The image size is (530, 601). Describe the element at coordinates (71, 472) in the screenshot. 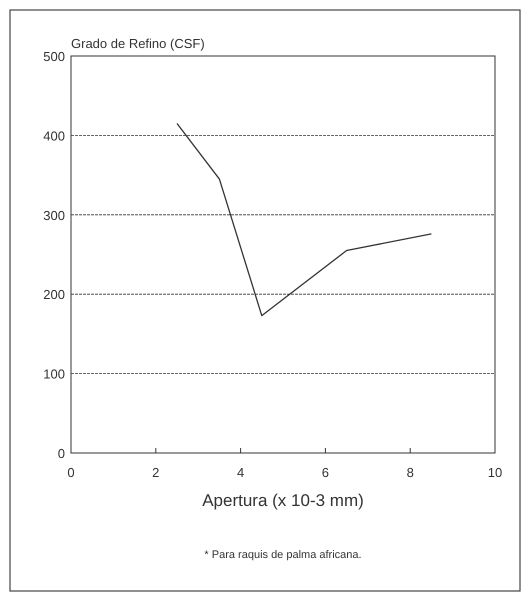

I see `x-tick-label: 0` at that location.